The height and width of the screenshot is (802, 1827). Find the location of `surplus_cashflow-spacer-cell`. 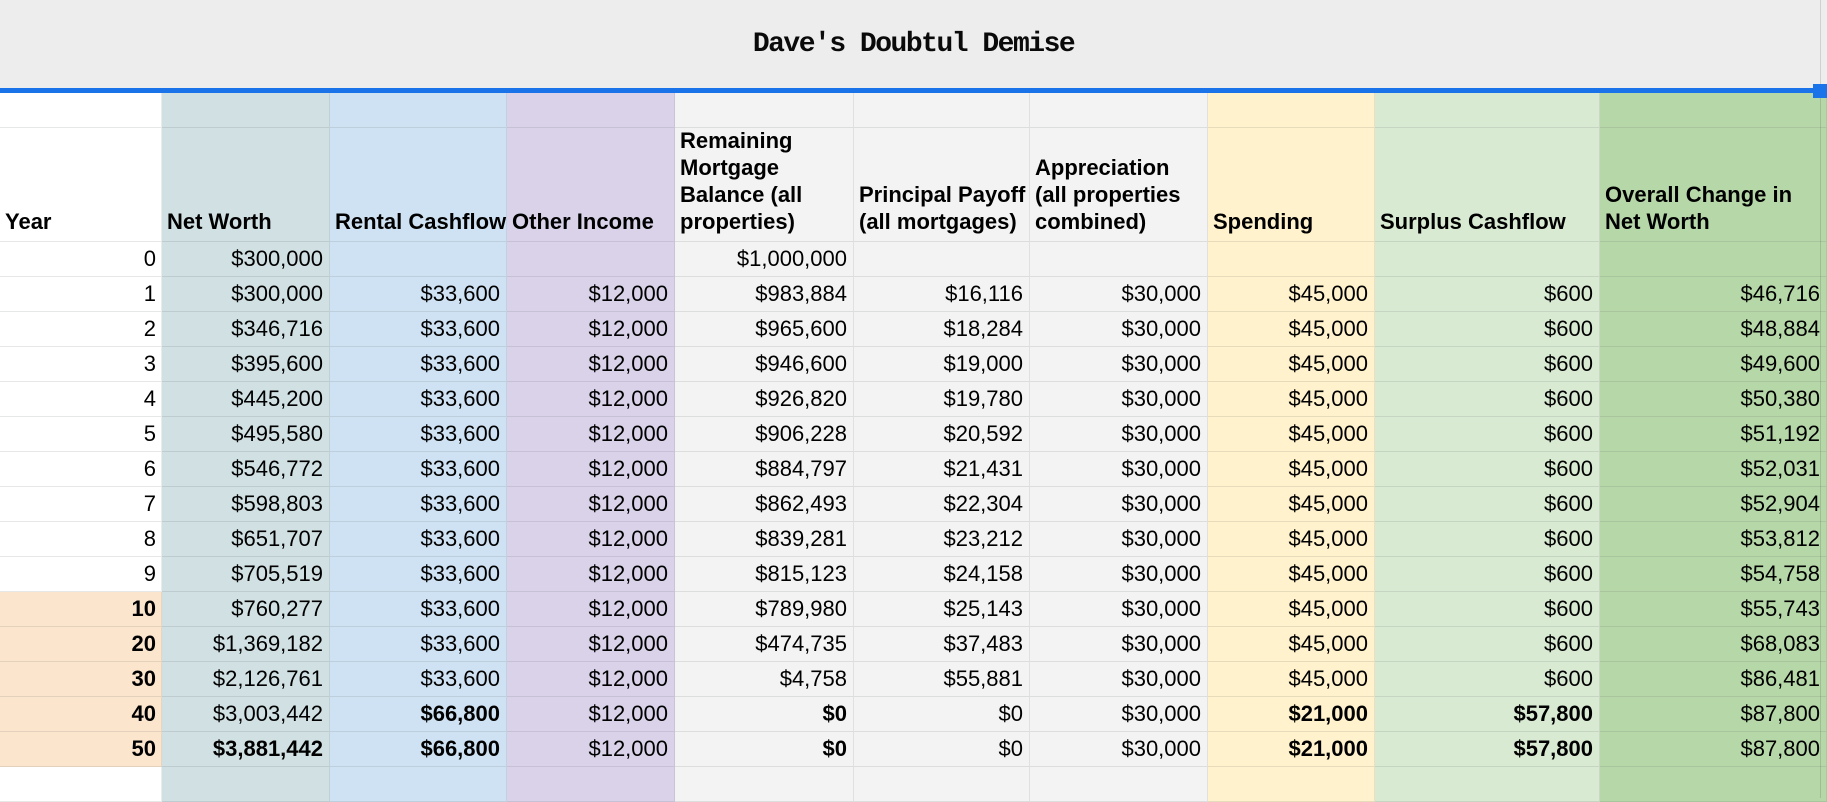

surplus_cashflow-spacer-cell is located at coordinates (1487, 110).